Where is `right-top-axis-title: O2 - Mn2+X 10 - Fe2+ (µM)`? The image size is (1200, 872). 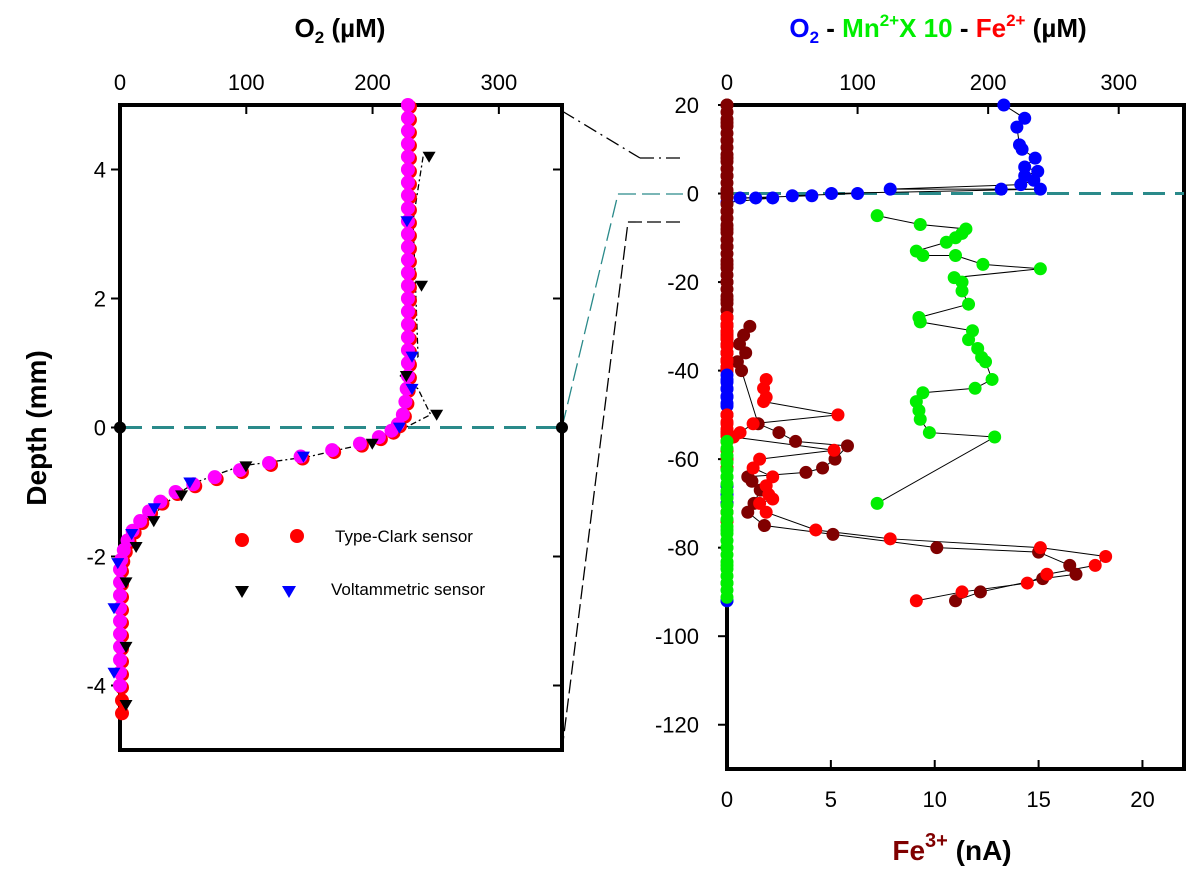 right-top-axis-title: O2 - Mn2+X 10 - Fe2+ (µM) is located at coordinates (937, 29).